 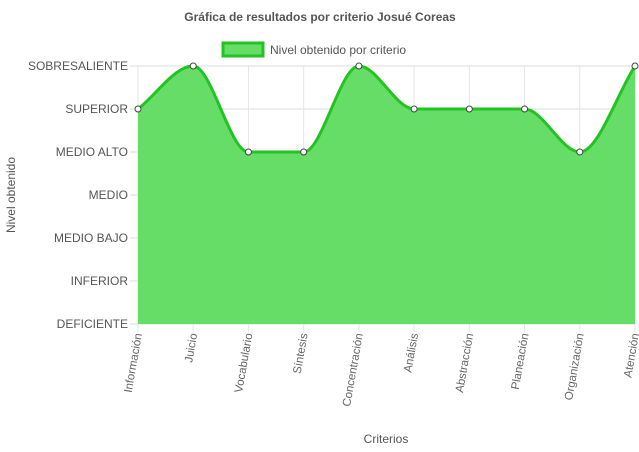 I want to click on legend-swatch, so click(x=243, y=49).